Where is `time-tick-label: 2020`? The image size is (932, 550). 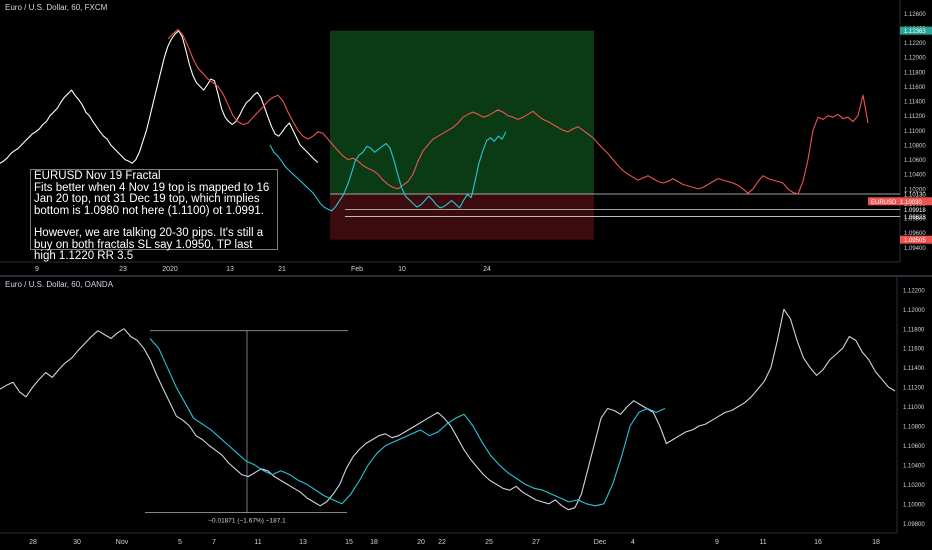 time-tick-label: 2020 is located at coordinates (170, 269).